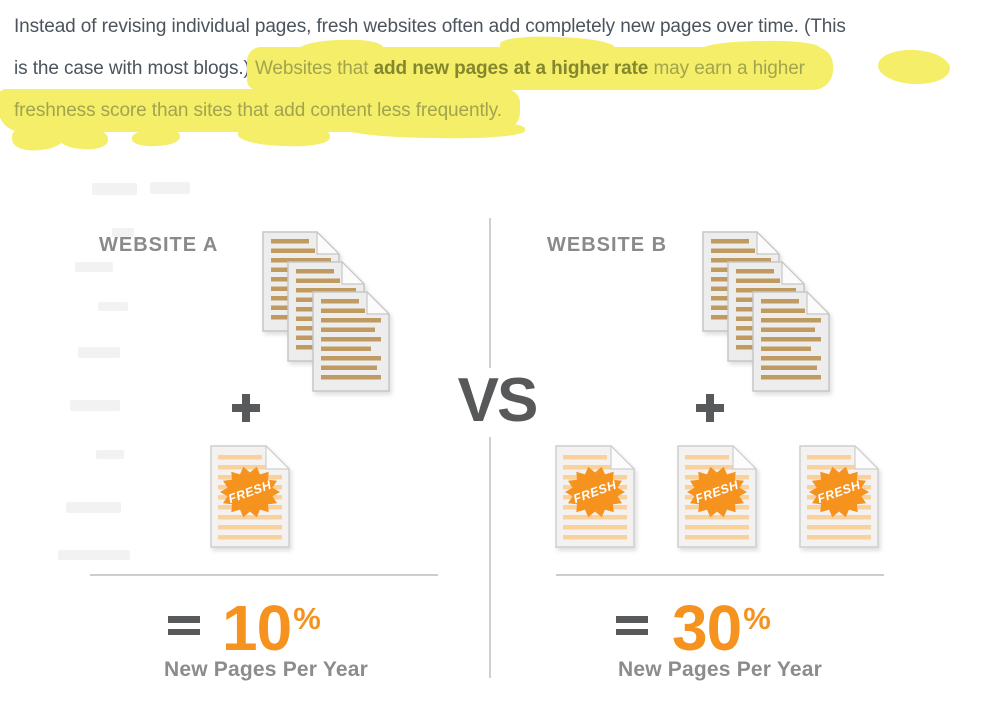 This screenshot has height=707, width=991. I want to click on website-a-caption: New Pages Per Year, so click(265, 669).